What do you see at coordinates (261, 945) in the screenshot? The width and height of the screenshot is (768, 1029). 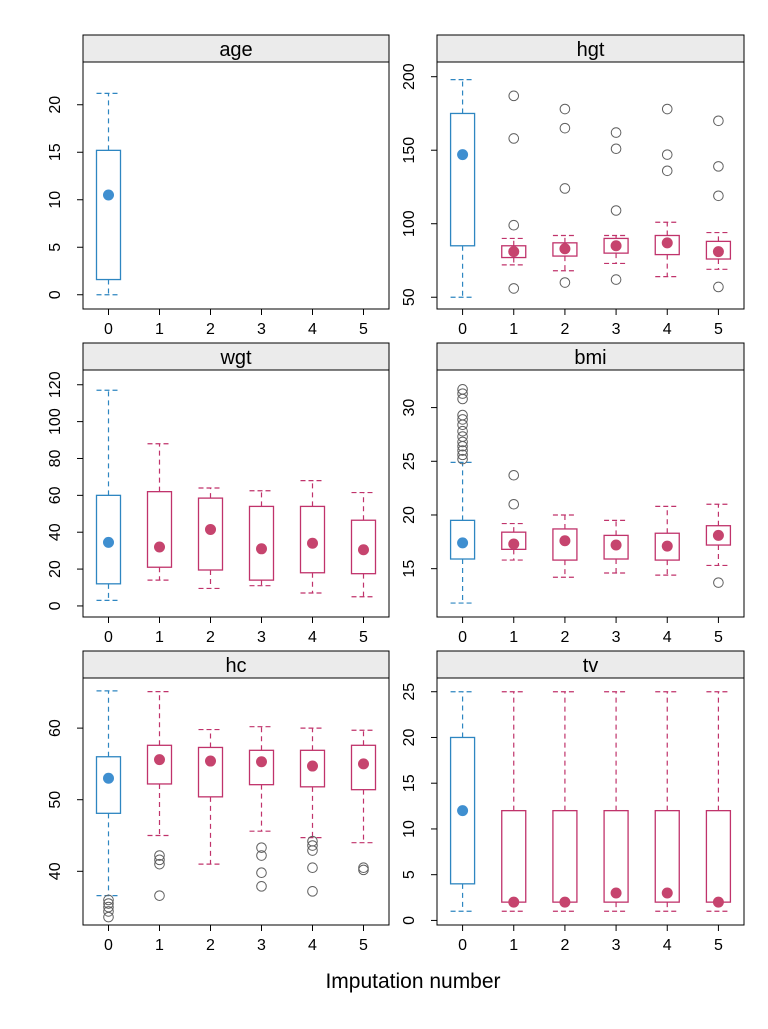 I see `x-tick-label-hc: 3` at bounding box center [261, 945].